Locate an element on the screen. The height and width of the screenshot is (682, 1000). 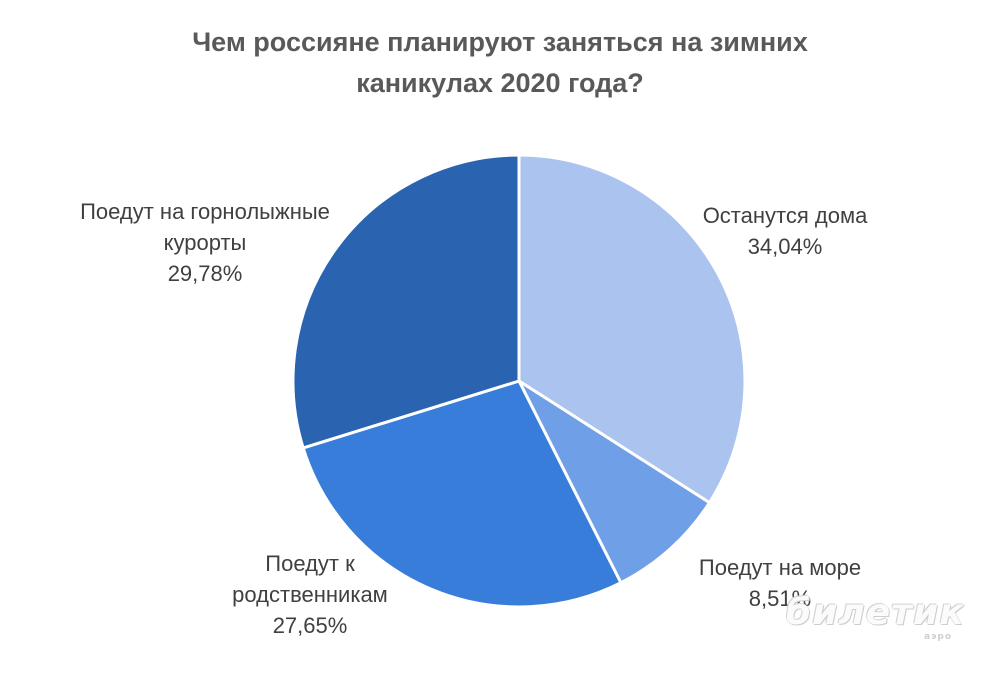
watermark-brand: билетик is located at coordinates (875, 612).